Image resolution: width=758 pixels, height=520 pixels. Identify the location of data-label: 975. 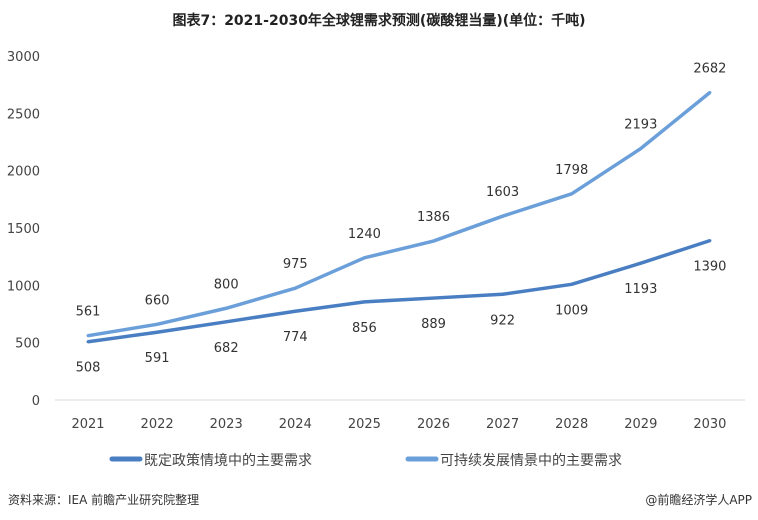
(295, 264).